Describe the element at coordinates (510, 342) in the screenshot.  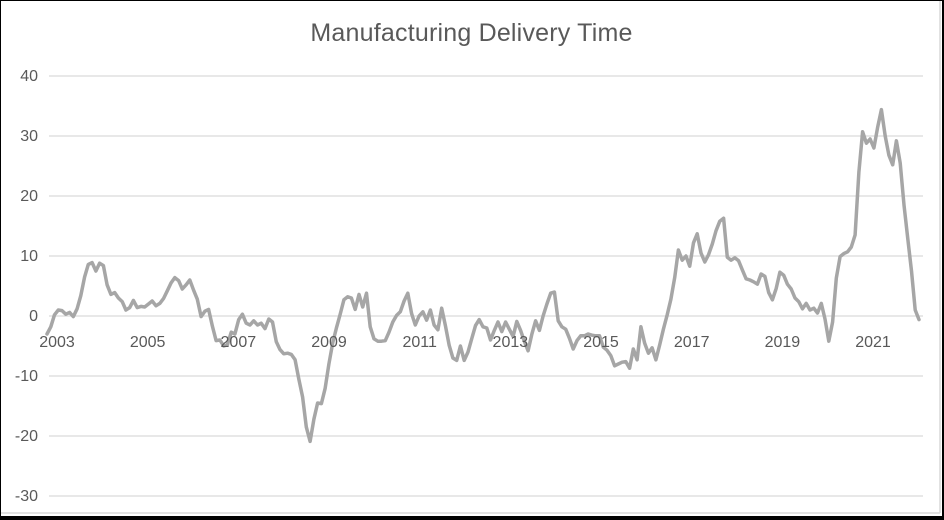
I see `x-tick-label: 2013` at that location.